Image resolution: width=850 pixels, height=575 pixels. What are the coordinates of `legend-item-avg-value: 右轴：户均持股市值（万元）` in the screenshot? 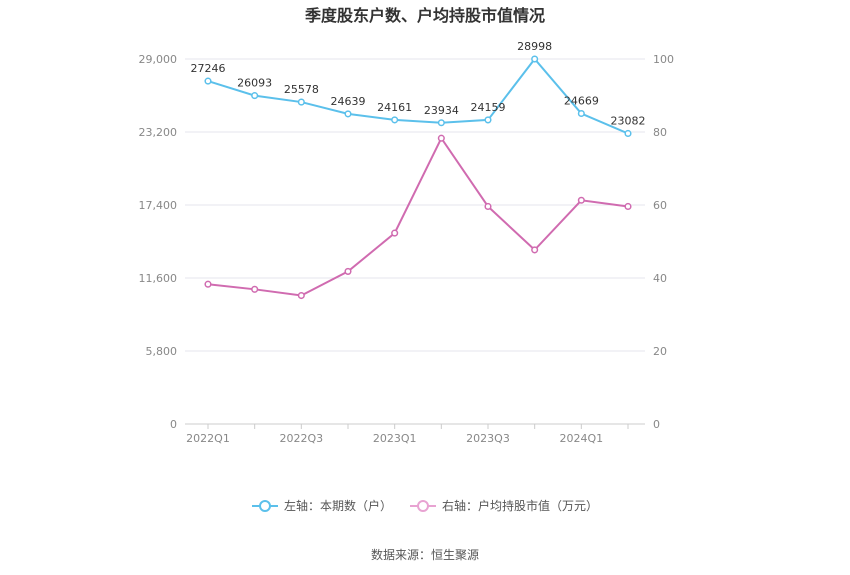 It's located at (504, 505).